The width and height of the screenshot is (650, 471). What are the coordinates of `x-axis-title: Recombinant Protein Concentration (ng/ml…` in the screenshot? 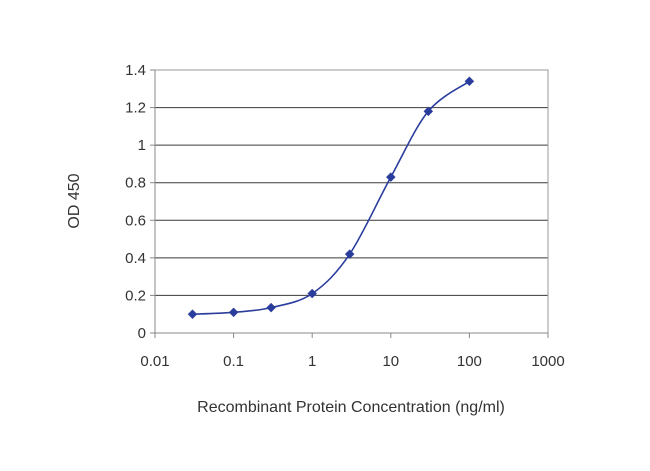 It's located at (351, 407).